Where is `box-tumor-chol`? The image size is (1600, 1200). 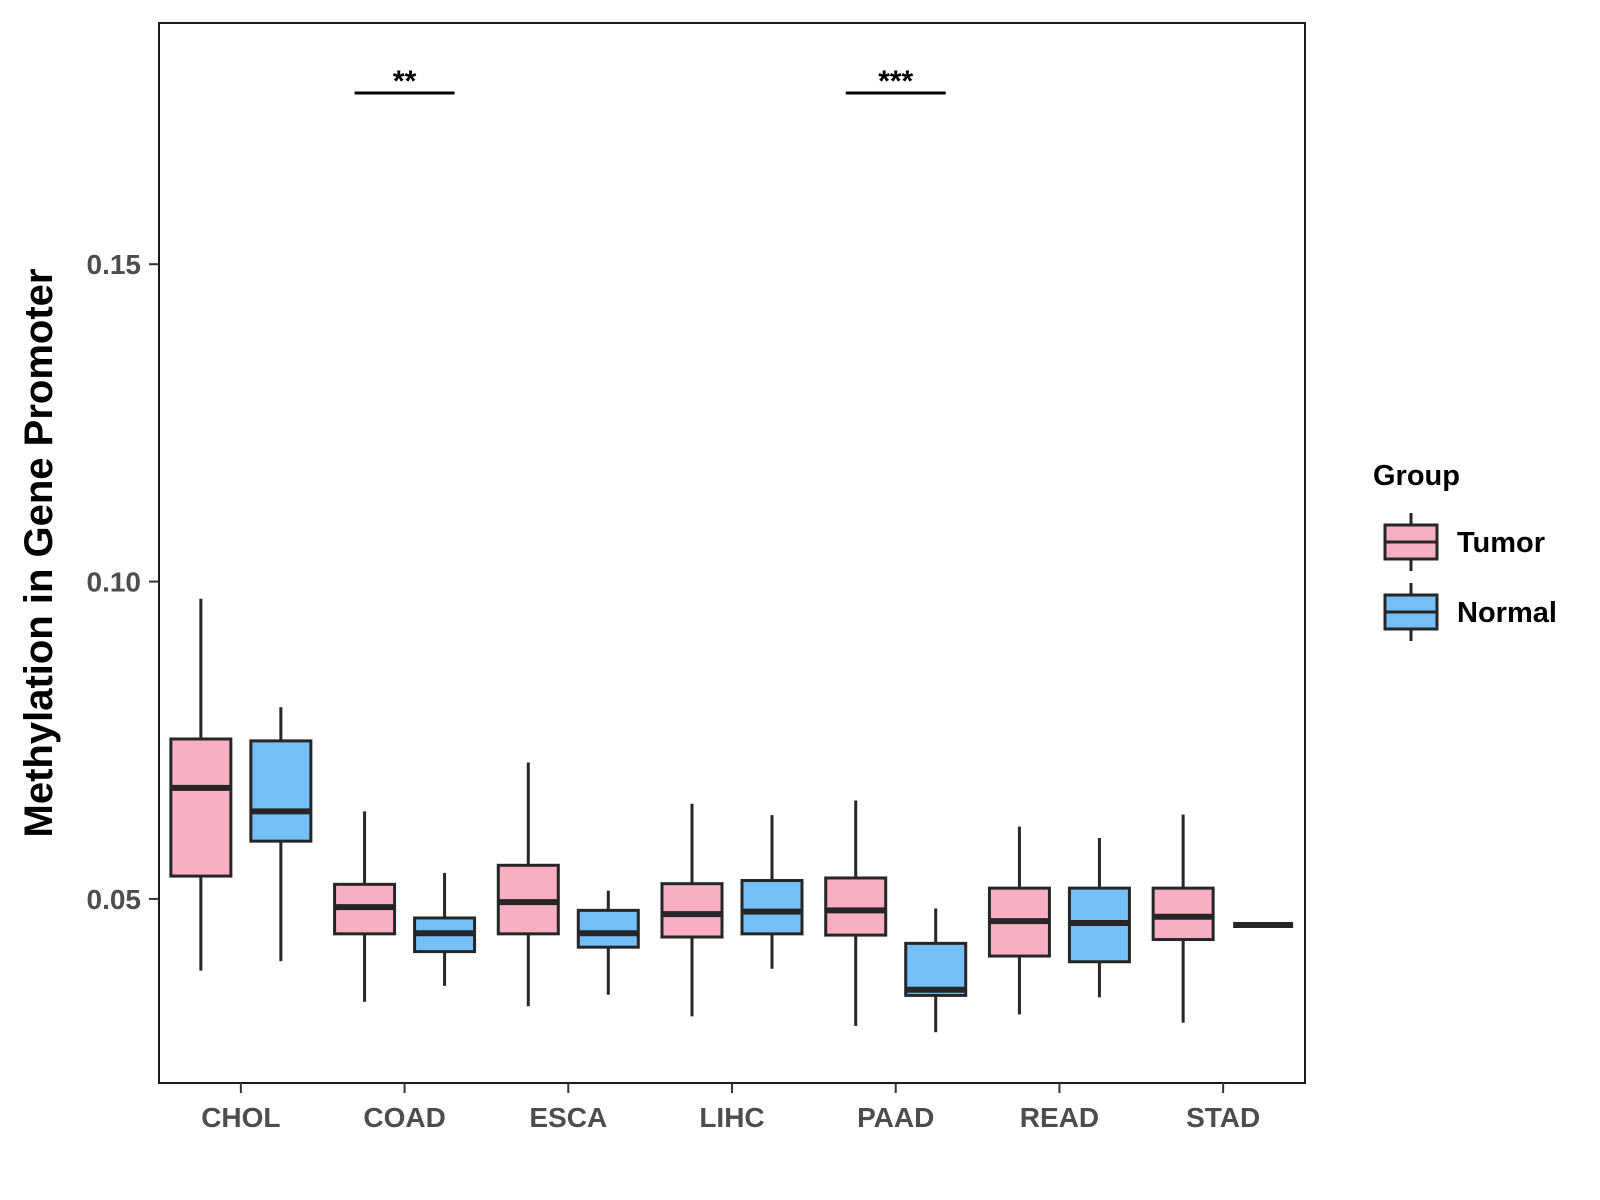
box-tumor-chol is located at coordinates (201, 784).